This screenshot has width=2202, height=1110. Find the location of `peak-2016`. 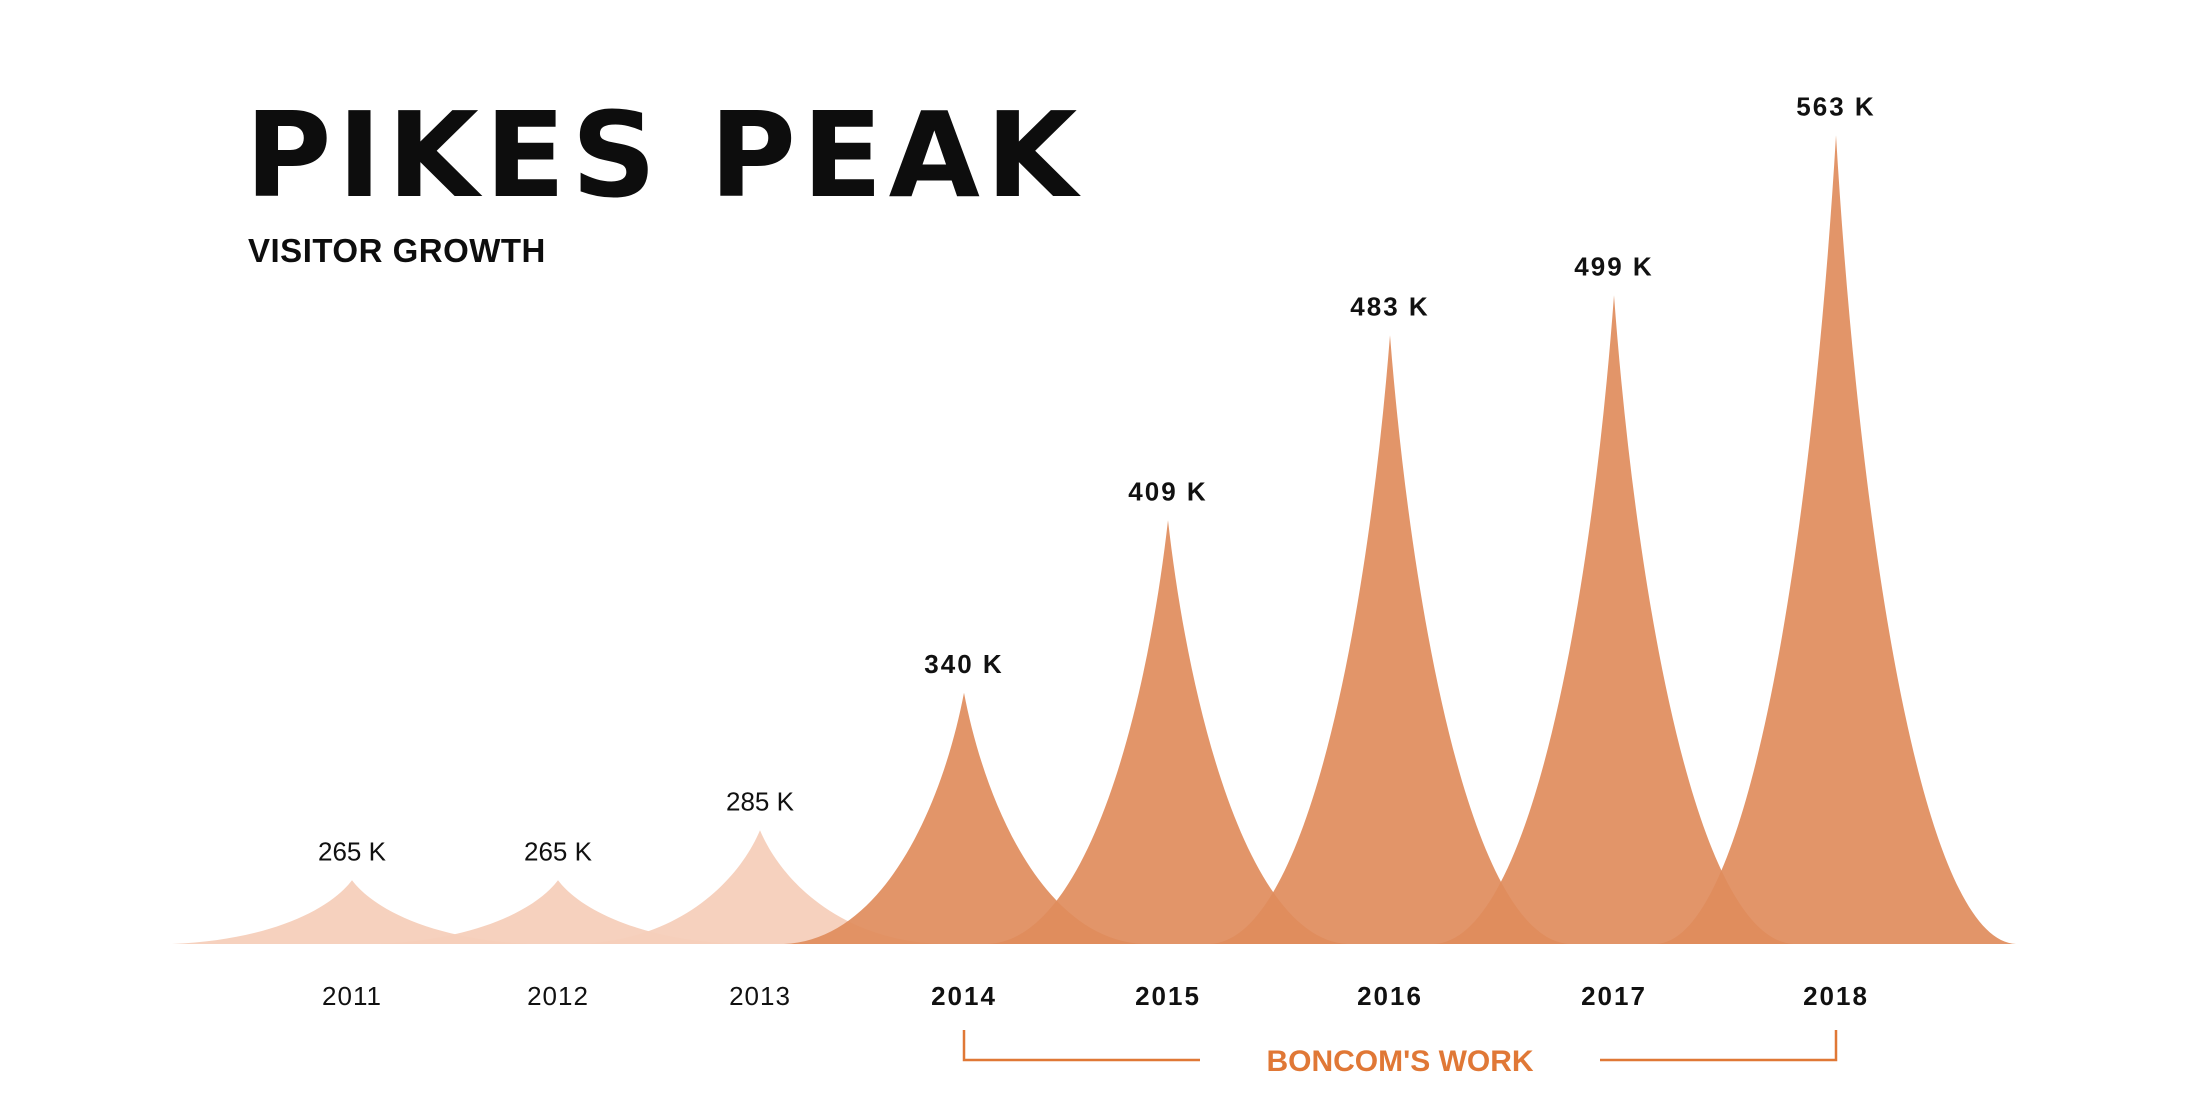

peak-2016 is located at coordinates (1390, 639).